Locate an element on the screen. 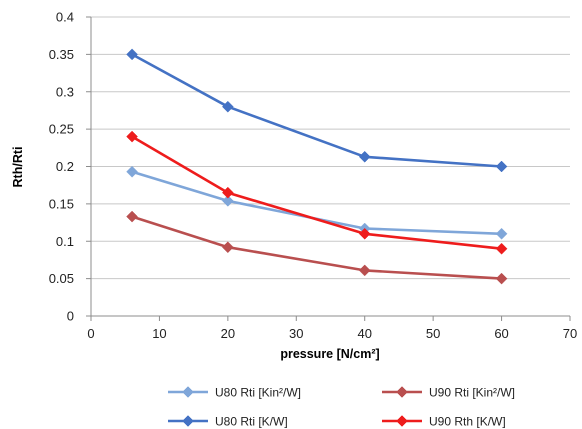 The width and height of the screenshot is (582, 429). y-tick-label: 0.1 is located at coordinates (65, 241).